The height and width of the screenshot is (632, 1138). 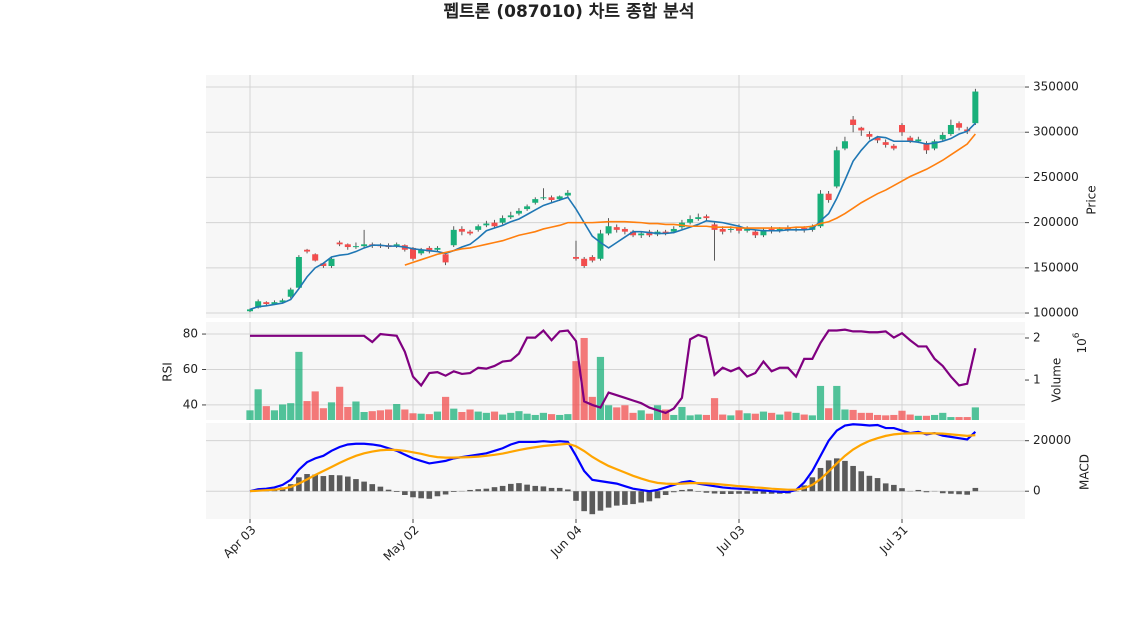 What do you see at coordinates (565, 541) in the screenshot?
I see `x-tick-label: Jun 04` at bounding box center [565, 541].